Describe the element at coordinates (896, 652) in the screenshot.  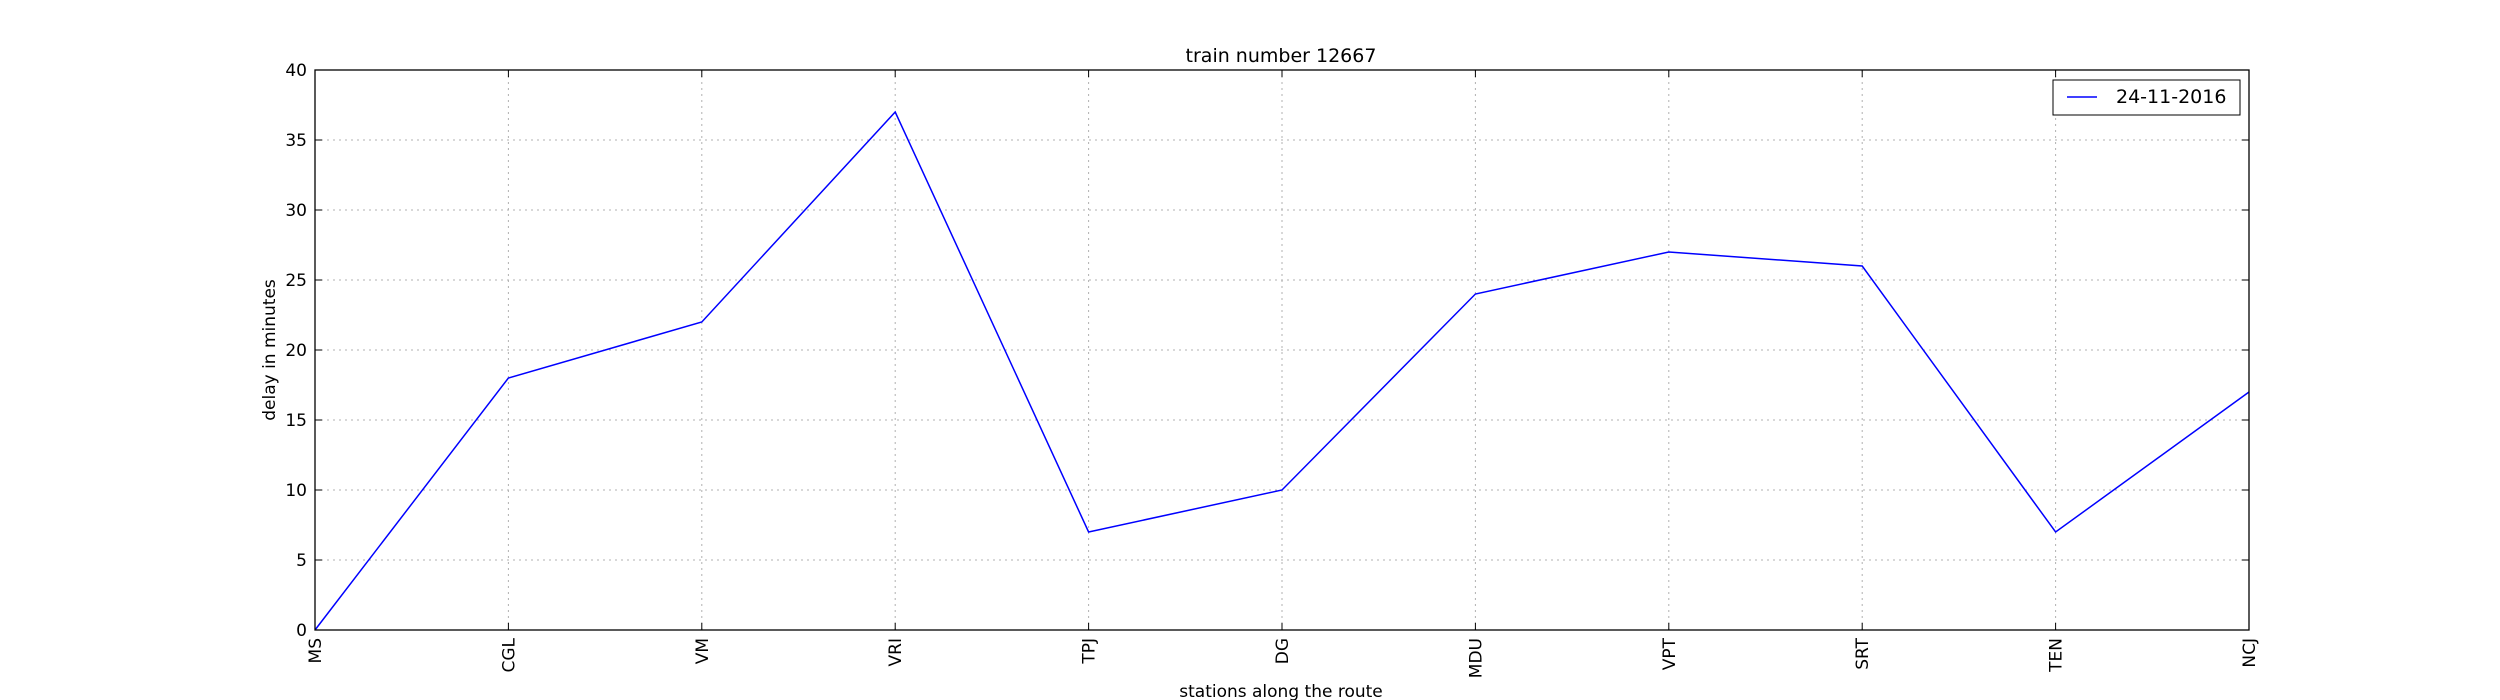
I see `x-tick-label: VRI` at that location.